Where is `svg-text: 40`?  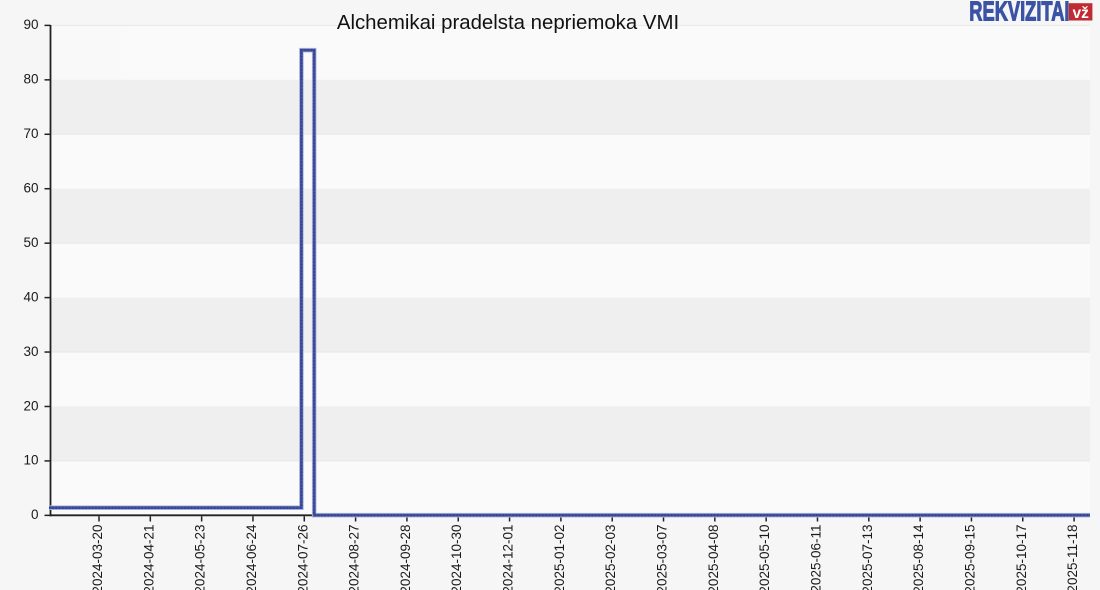 svg-text: 40 is located at coordinates (30, 296).